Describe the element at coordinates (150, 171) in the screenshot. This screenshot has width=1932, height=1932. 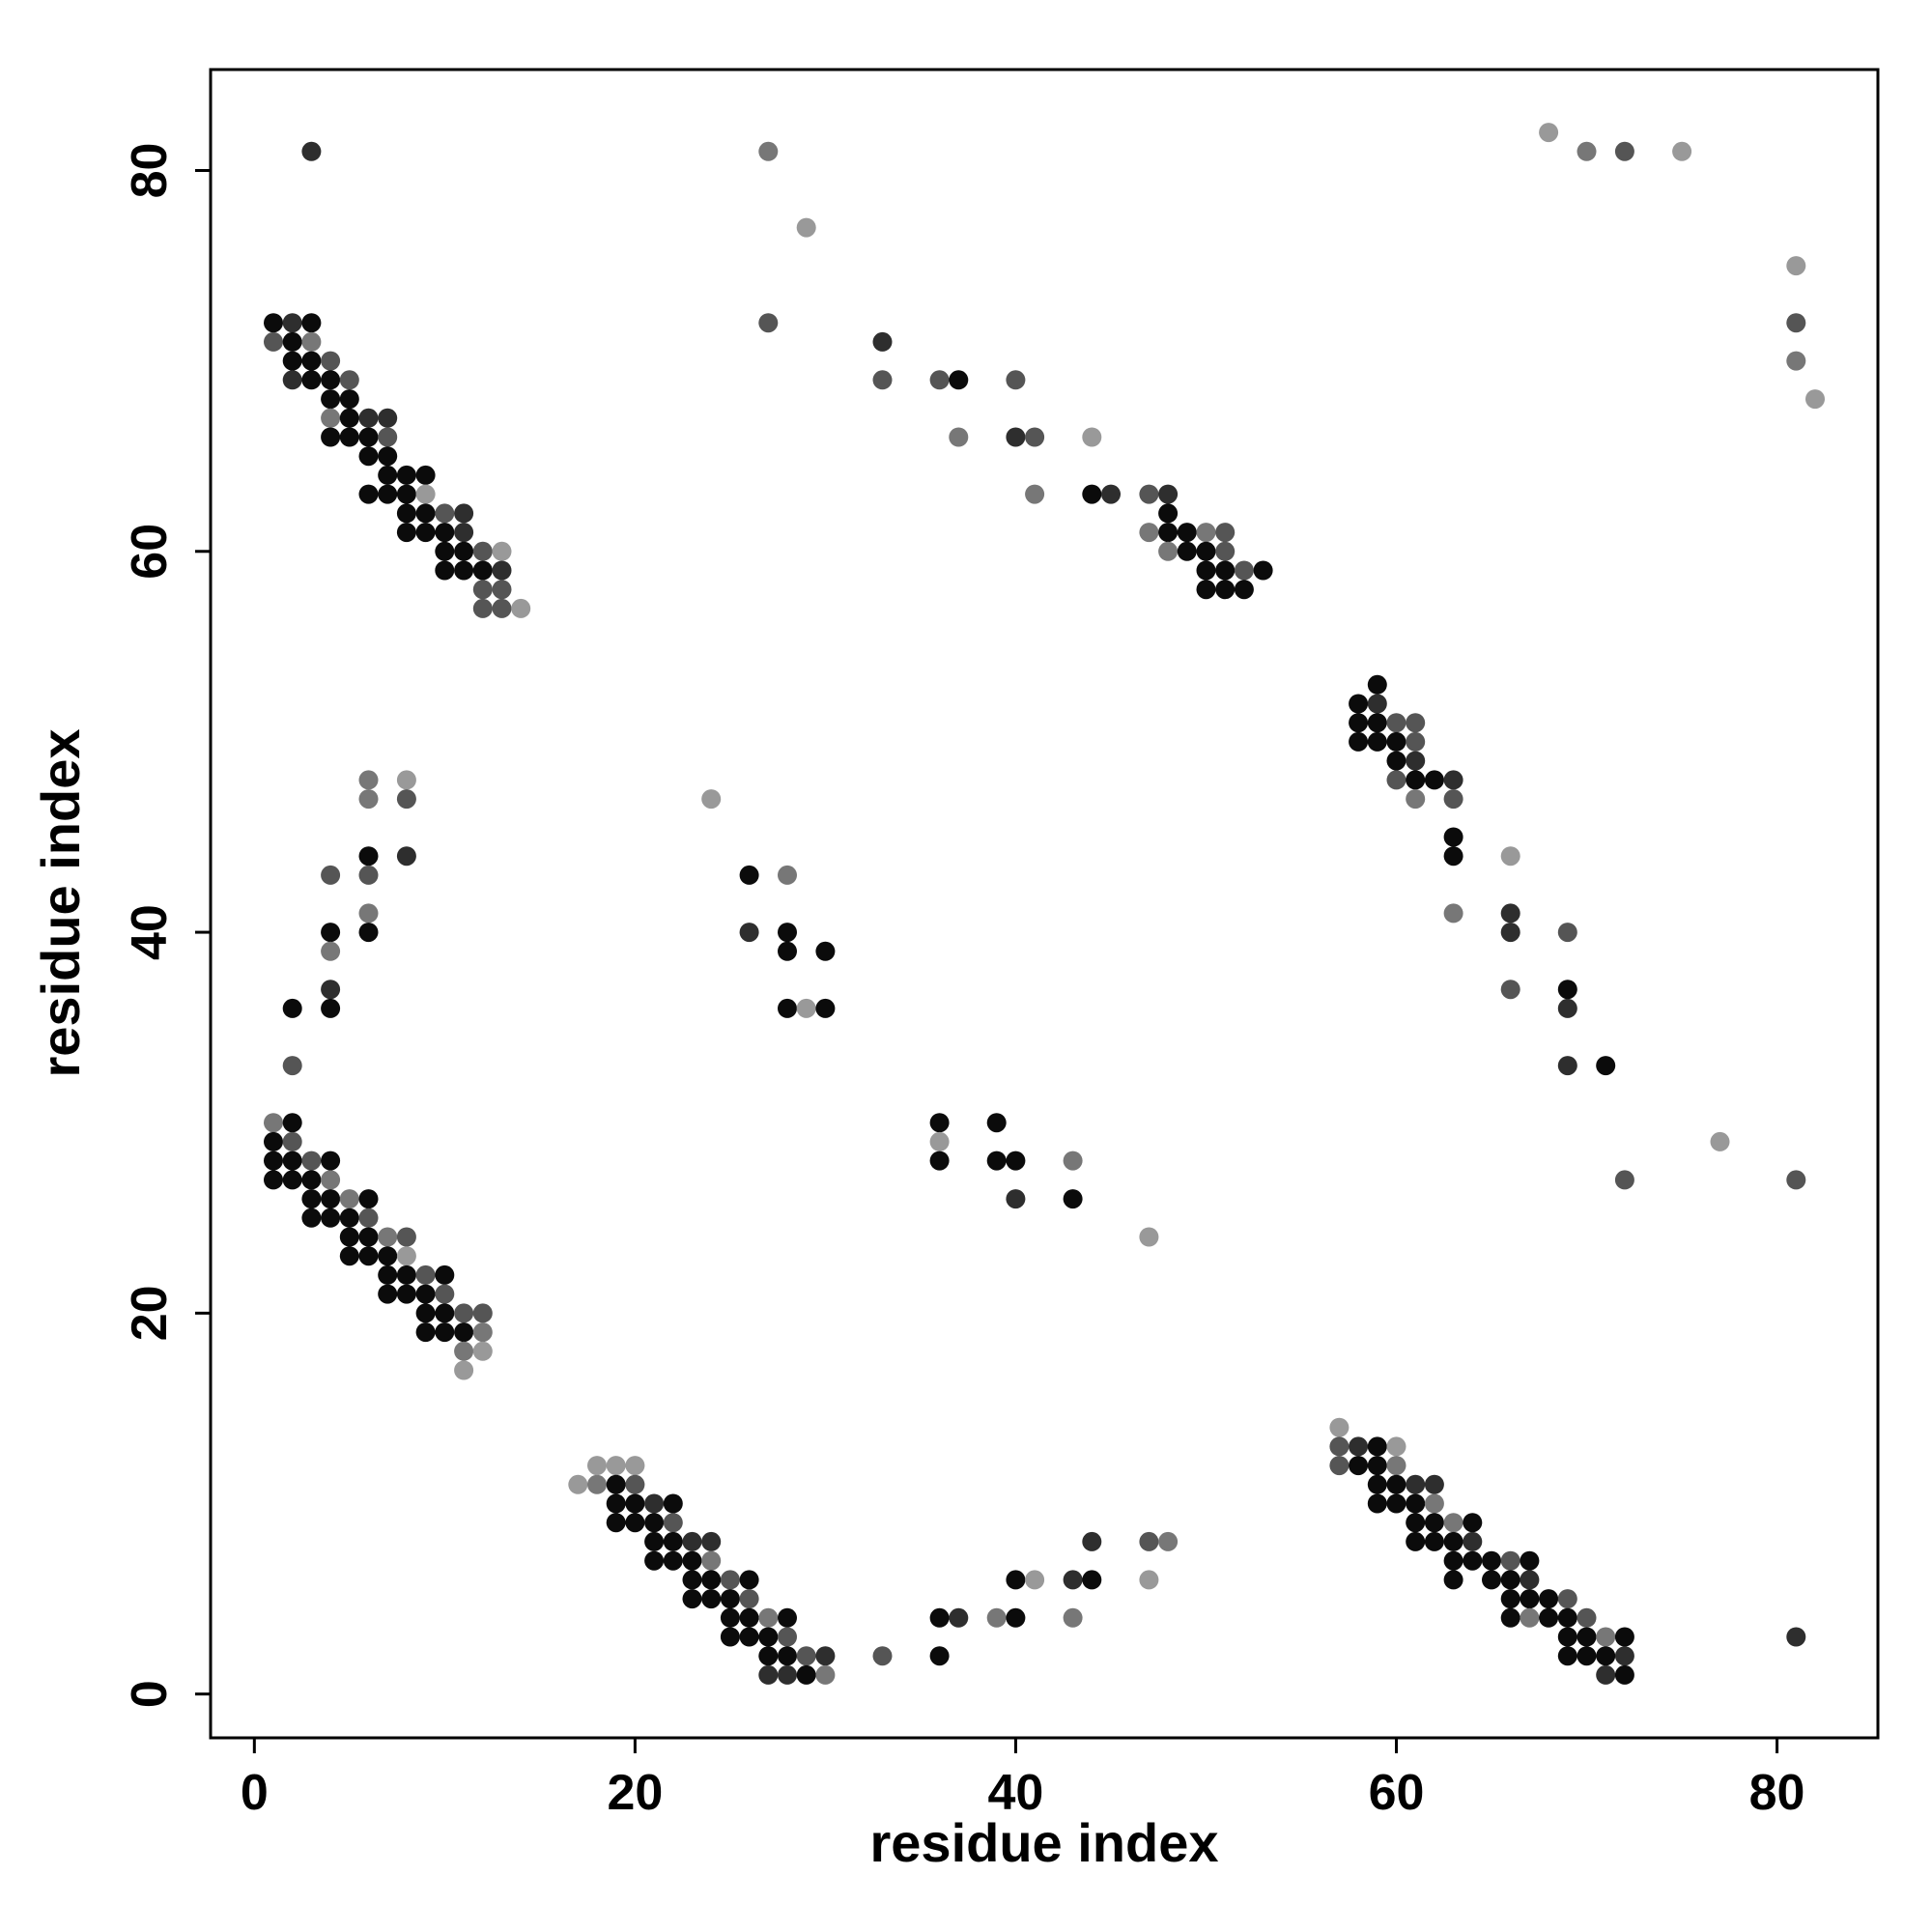
I see `y-tick-label: 80` at that location.